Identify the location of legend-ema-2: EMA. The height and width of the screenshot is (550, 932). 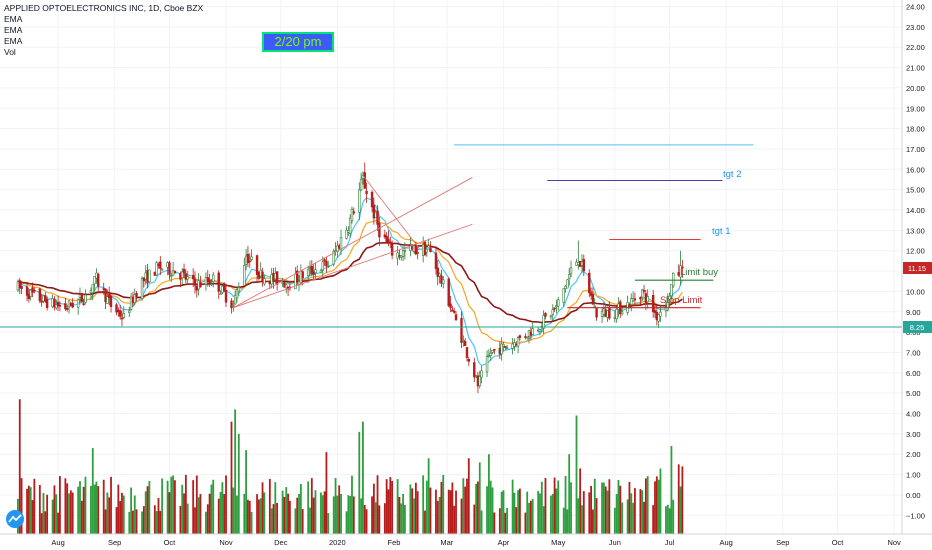
(13, 30).